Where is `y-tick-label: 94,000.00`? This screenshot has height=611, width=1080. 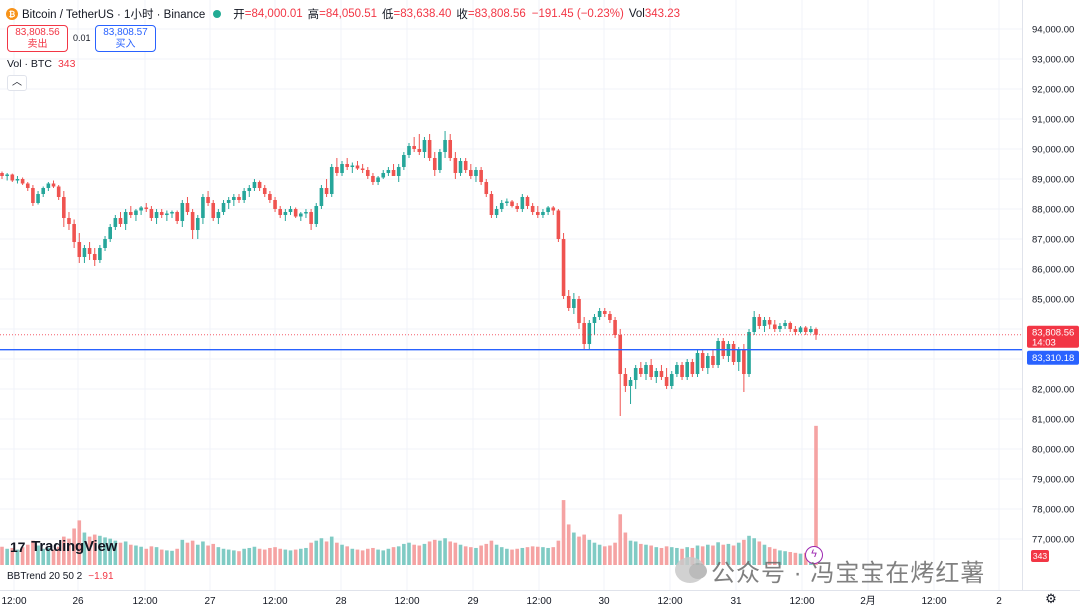 y-tick-label: 94,000.00 is located at coordinates (1053, 30).